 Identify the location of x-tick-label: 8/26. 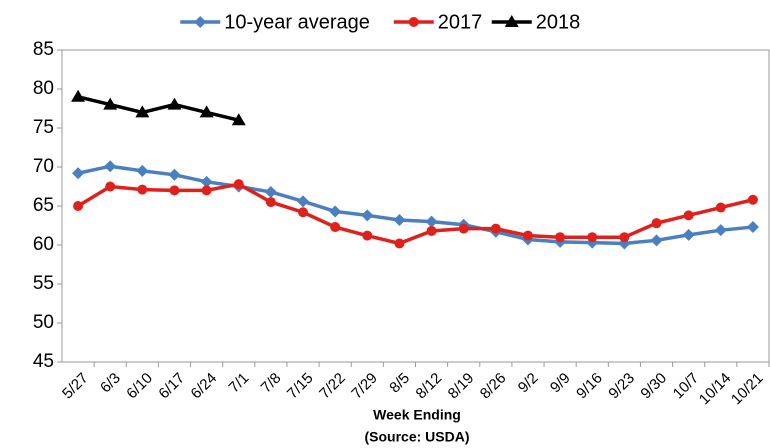
(493, 386).